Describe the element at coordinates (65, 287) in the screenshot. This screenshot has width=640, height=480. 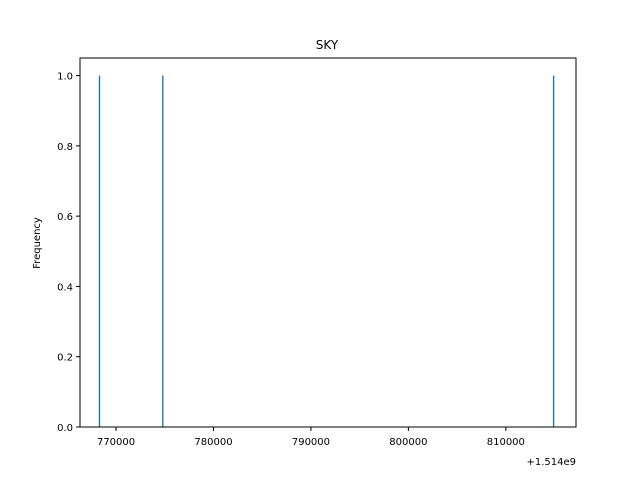
I see `y-tick-label: 0.4` at that location.